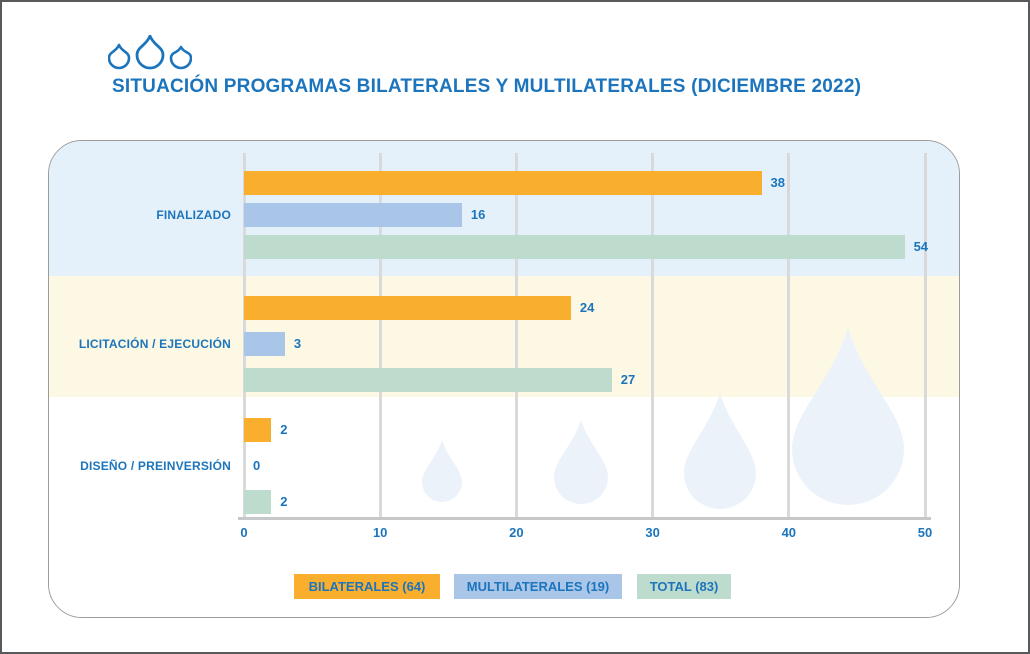 The image size is (1030, 654). I want to click on category-label-diseno-preinversion: DISEÑO / PREINVERSIÓN, so click(155, 466).